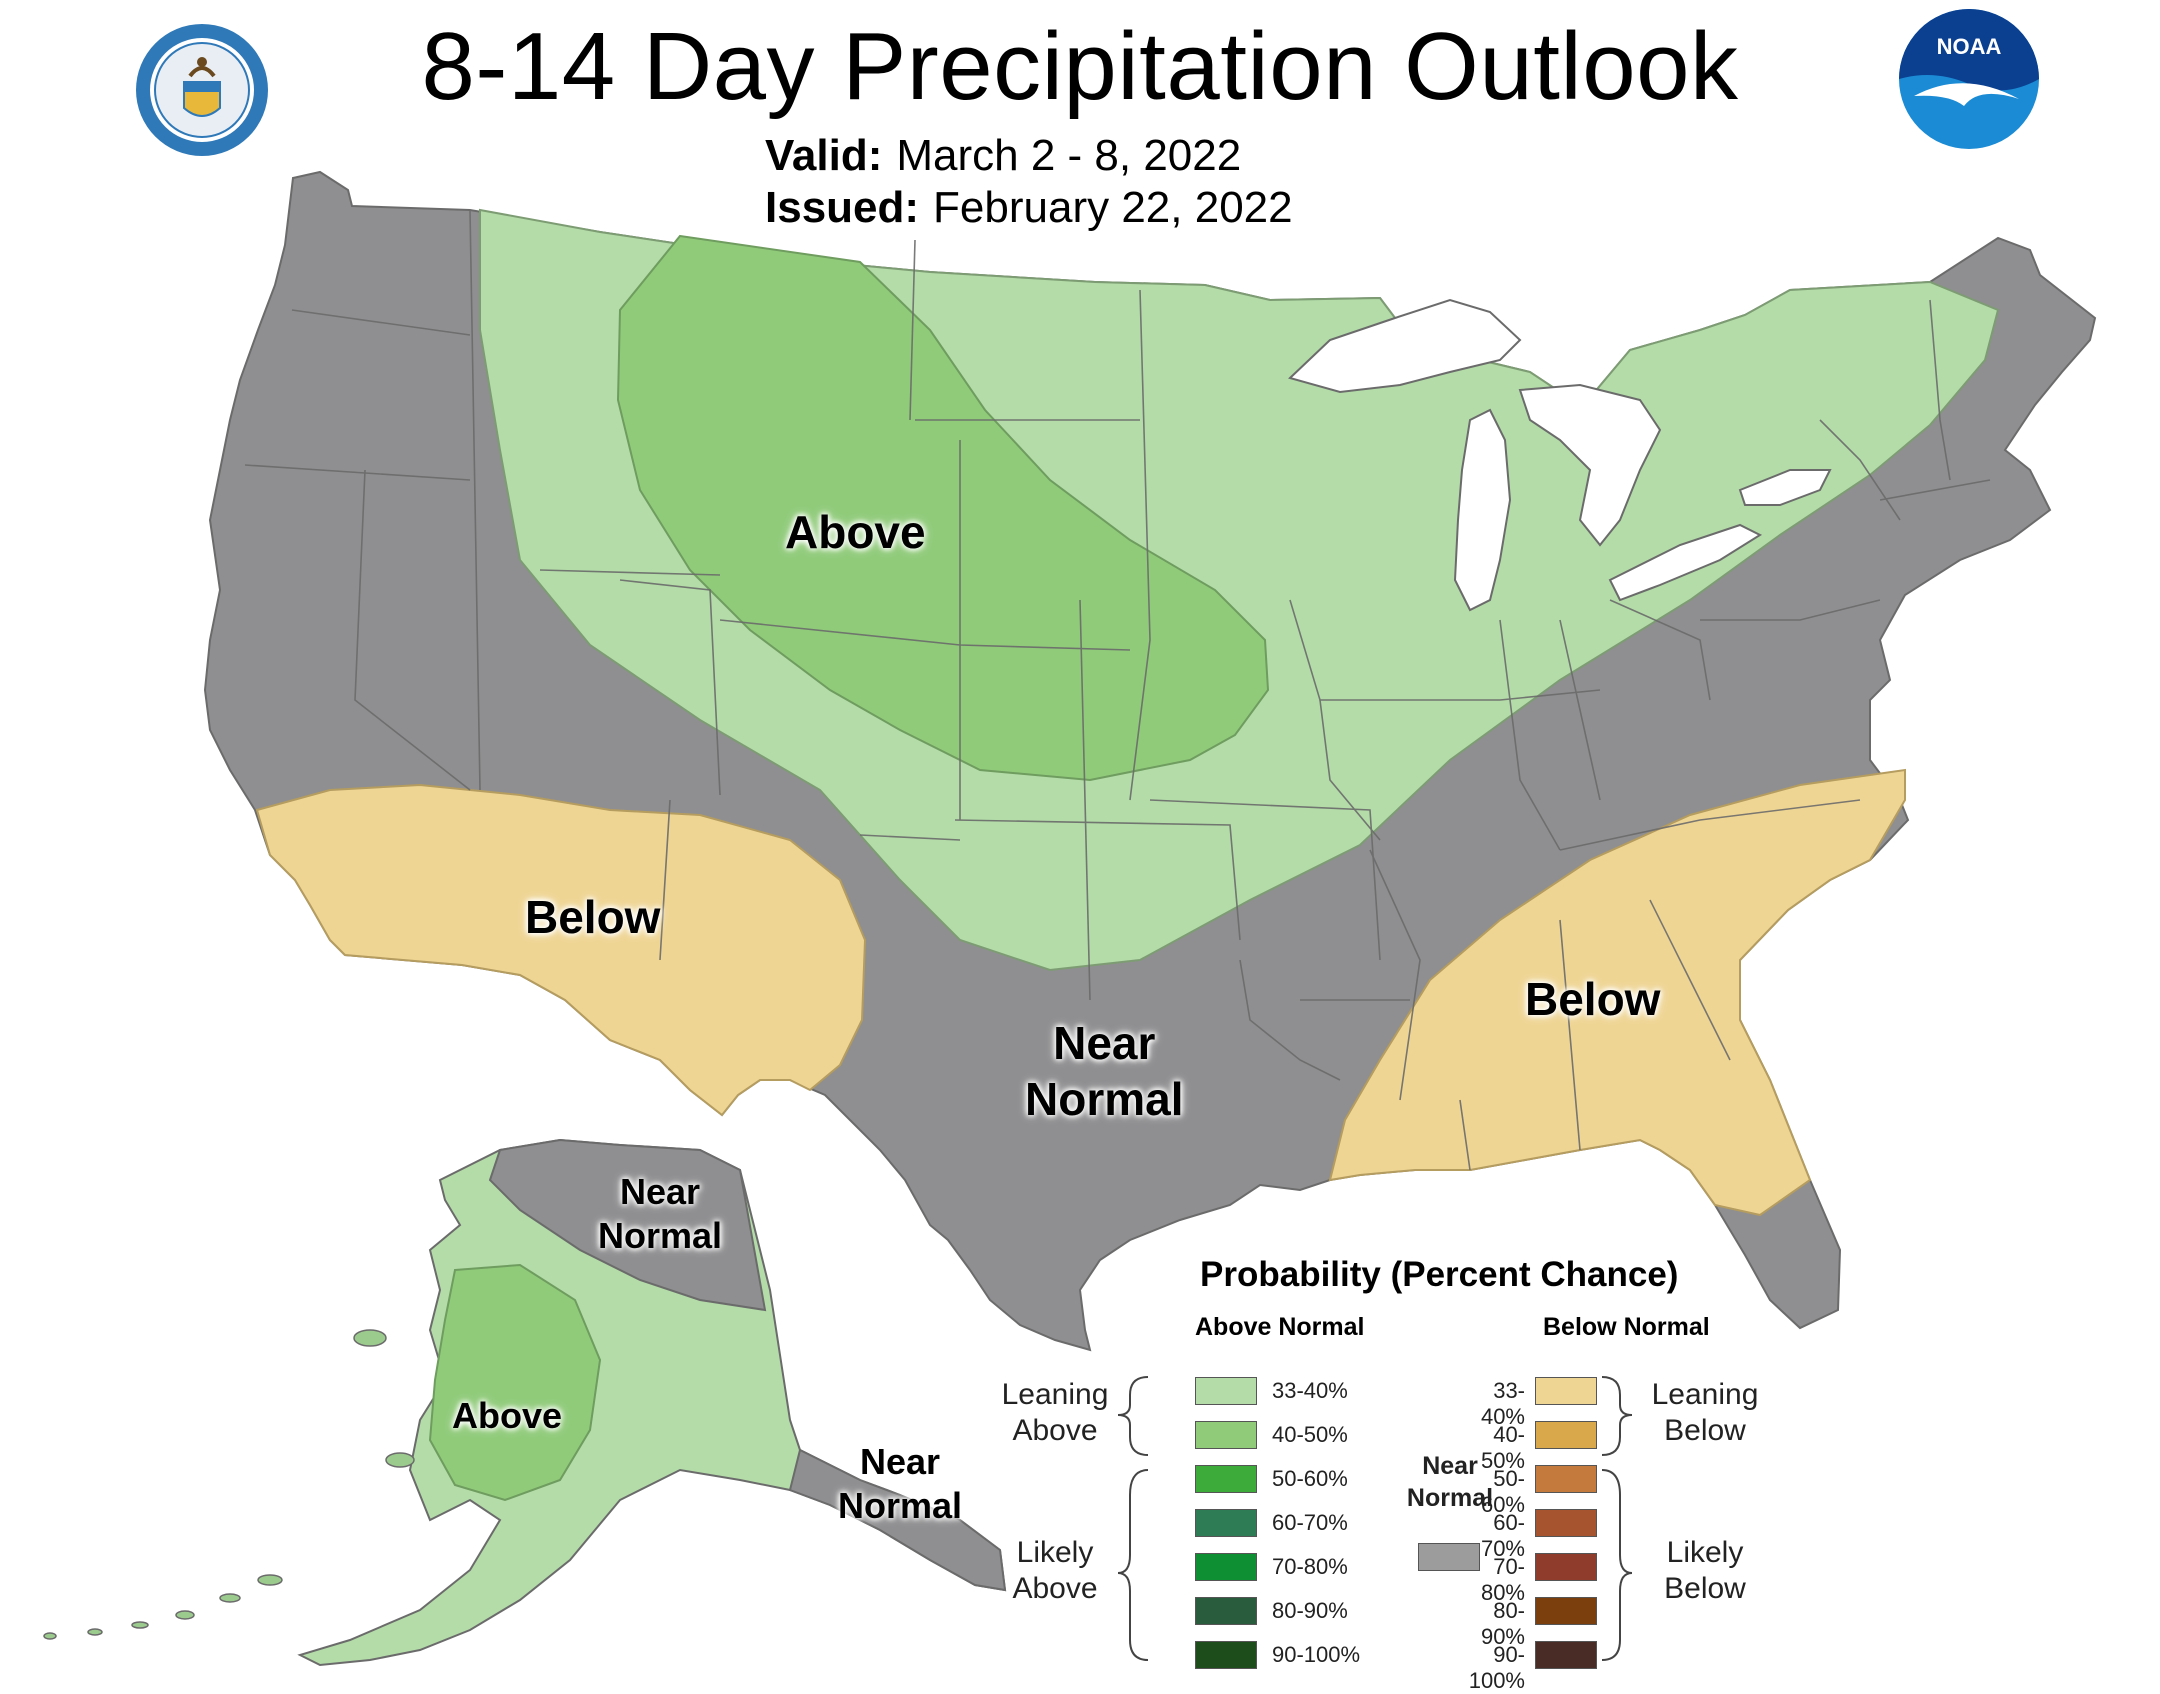 This screenshot has height=1694, width=2160. I want to click on map-label-alaska-near-normal-north-line2: Normal, so click(660, 1235).